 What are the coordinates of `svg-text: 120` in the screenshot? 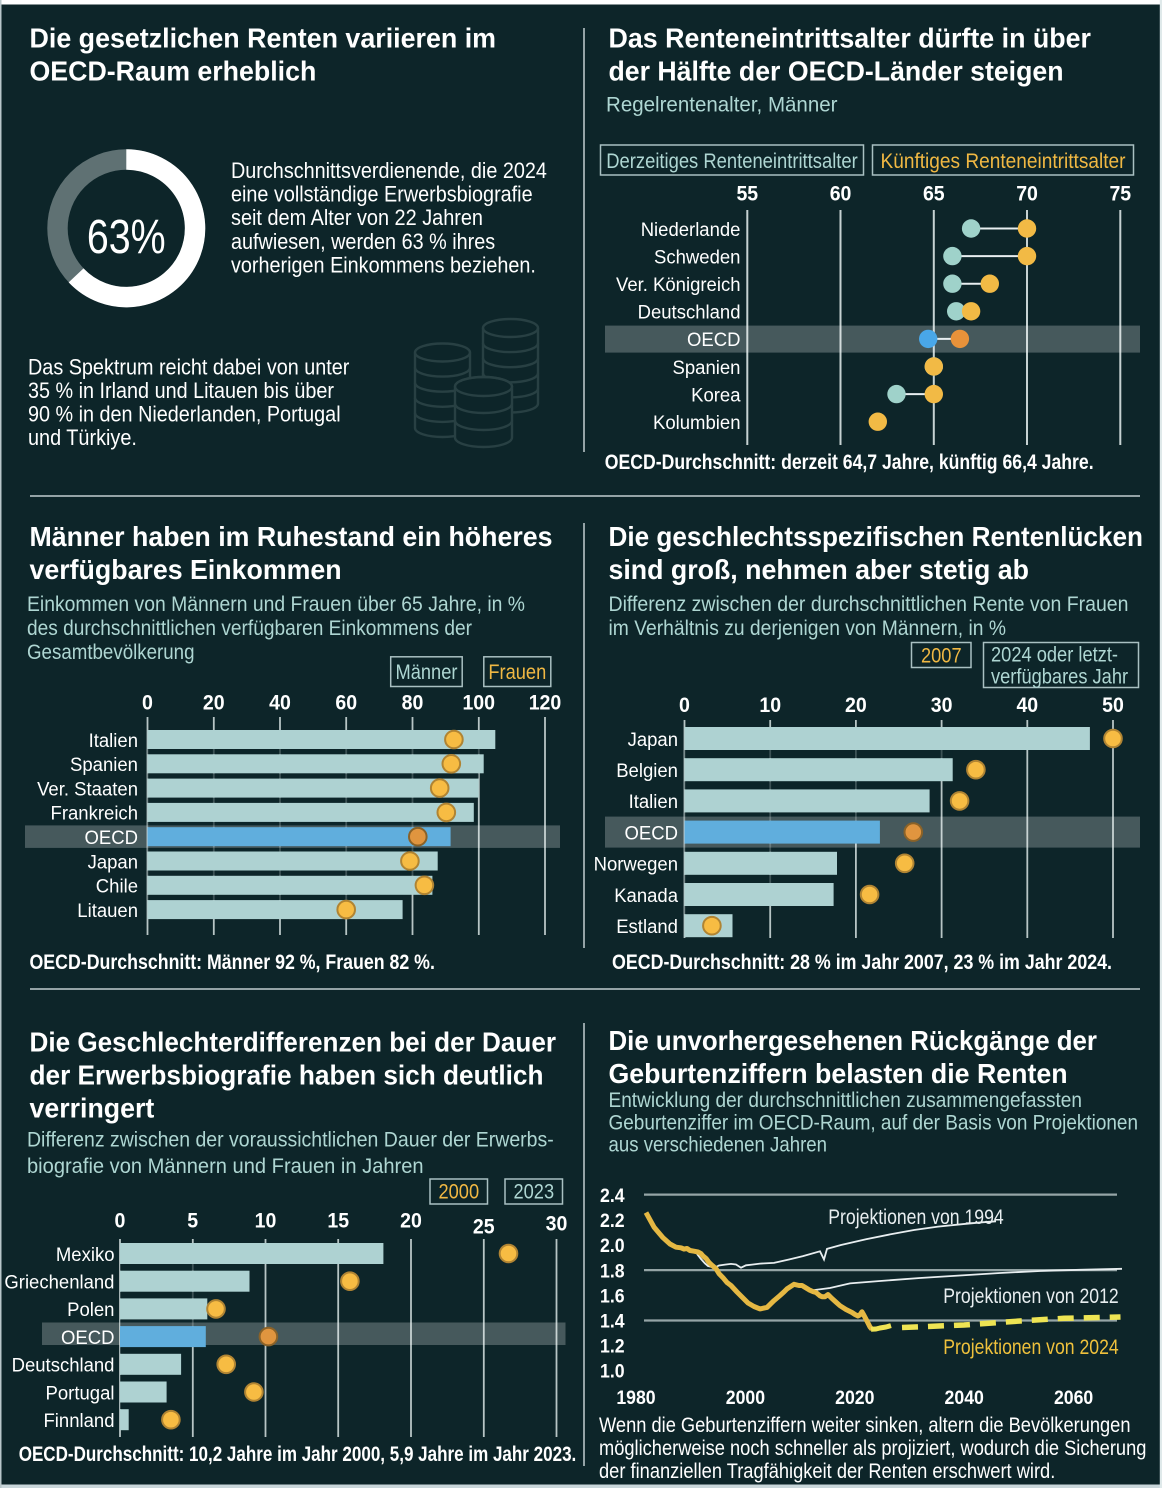 It's located at (545, 703).